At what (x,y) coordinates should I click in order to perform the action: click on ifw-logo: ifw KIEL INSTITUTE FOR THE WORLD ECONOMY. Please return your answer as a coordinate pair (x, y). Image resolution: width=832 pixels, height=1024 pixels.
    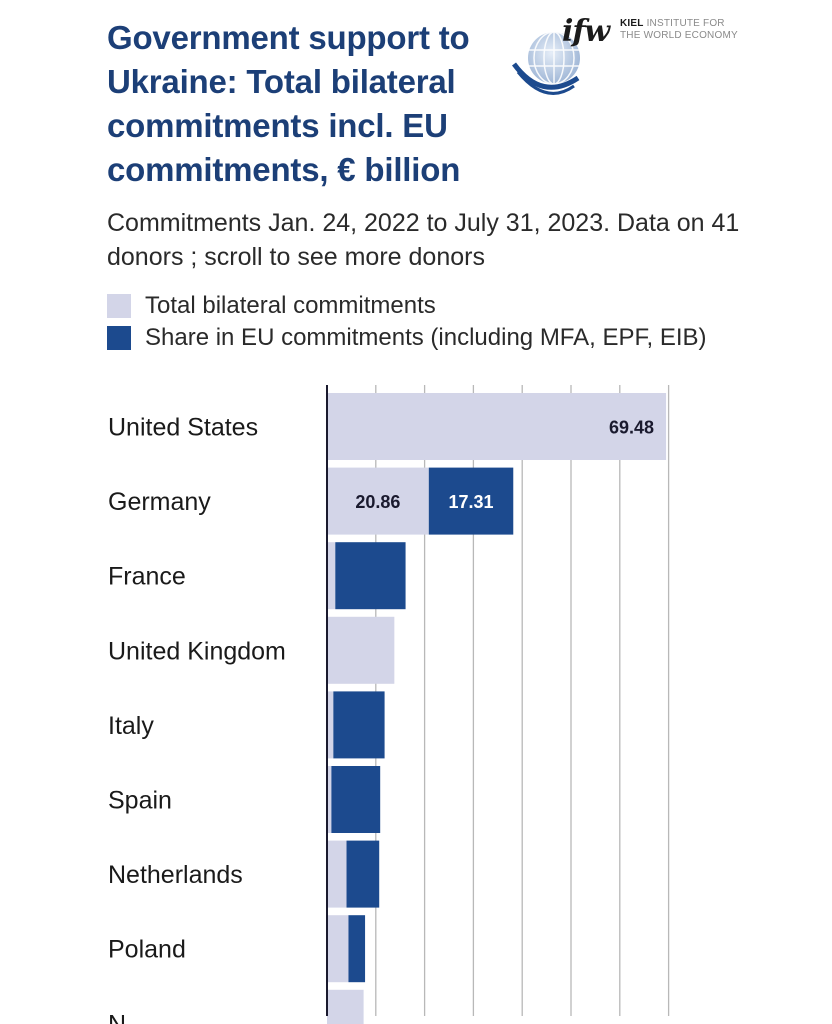
    Looking at the image, I should click on (632, 53).